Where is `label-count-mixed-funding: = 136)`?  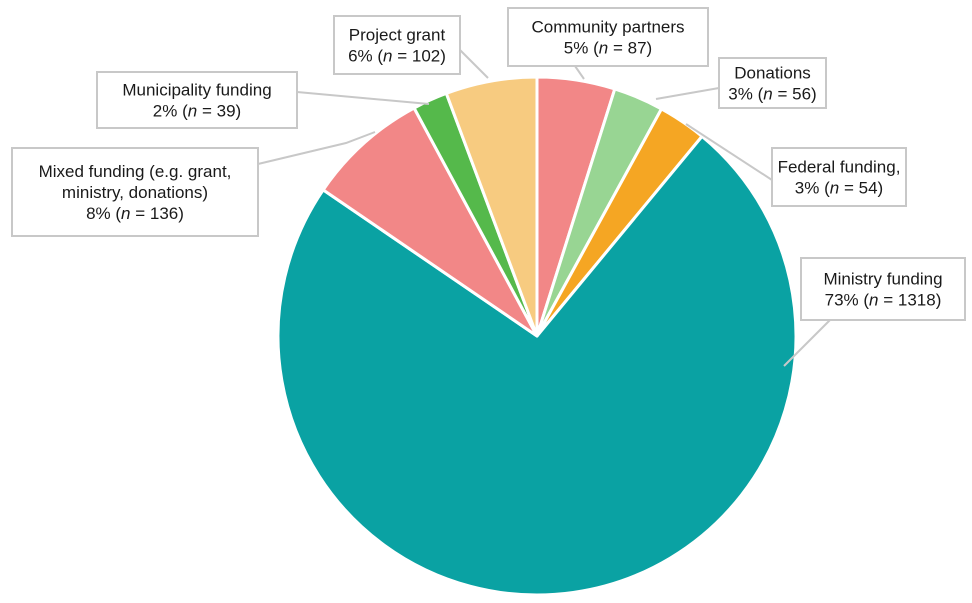 label-count-mixed-funding: = 136) is located at coordinates (157, 213).